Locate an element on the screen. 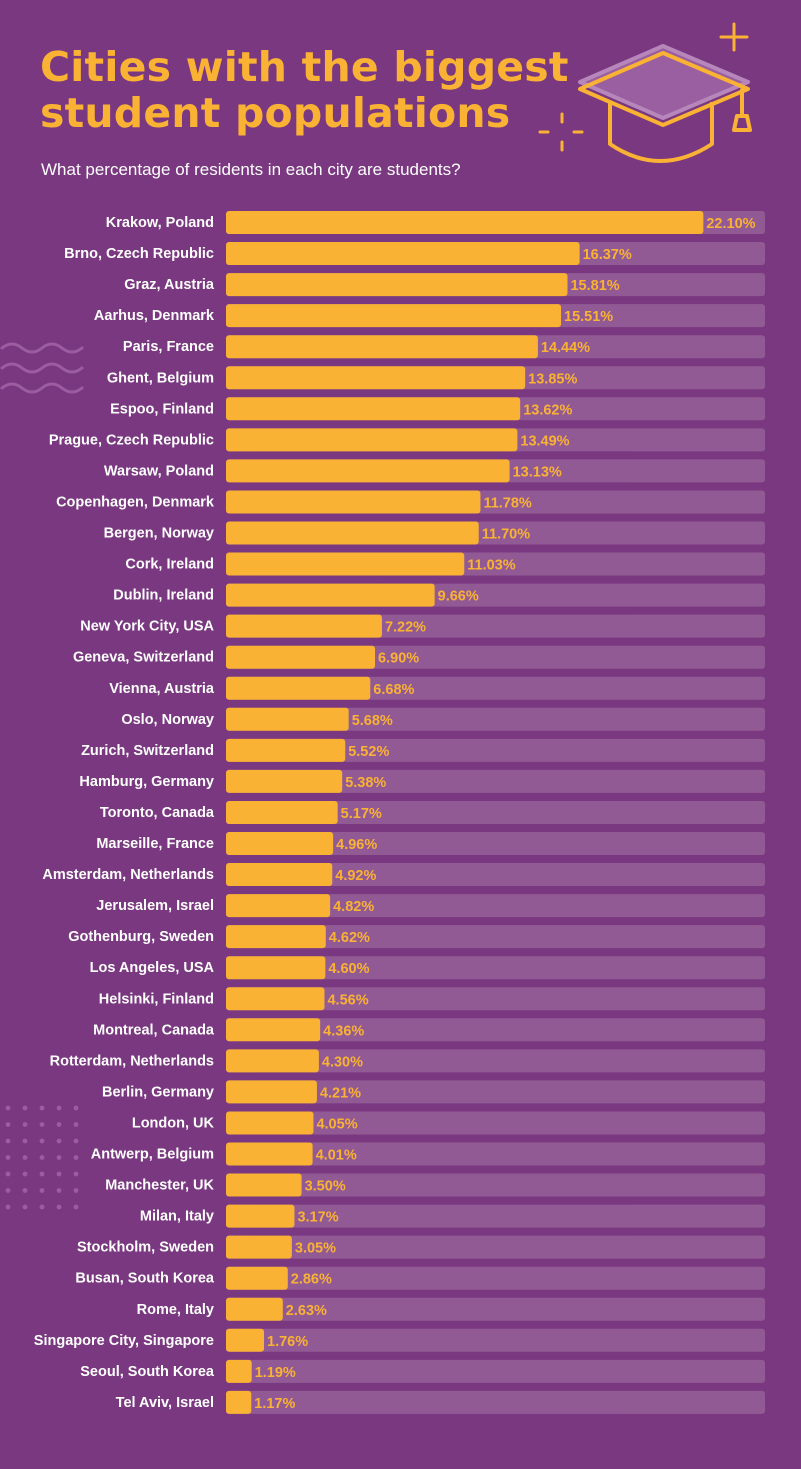 Image resolution: width=801 pixels, height=1469 pixels. category-label: Prague, Czech Republic is located at coordinates (131, 440).